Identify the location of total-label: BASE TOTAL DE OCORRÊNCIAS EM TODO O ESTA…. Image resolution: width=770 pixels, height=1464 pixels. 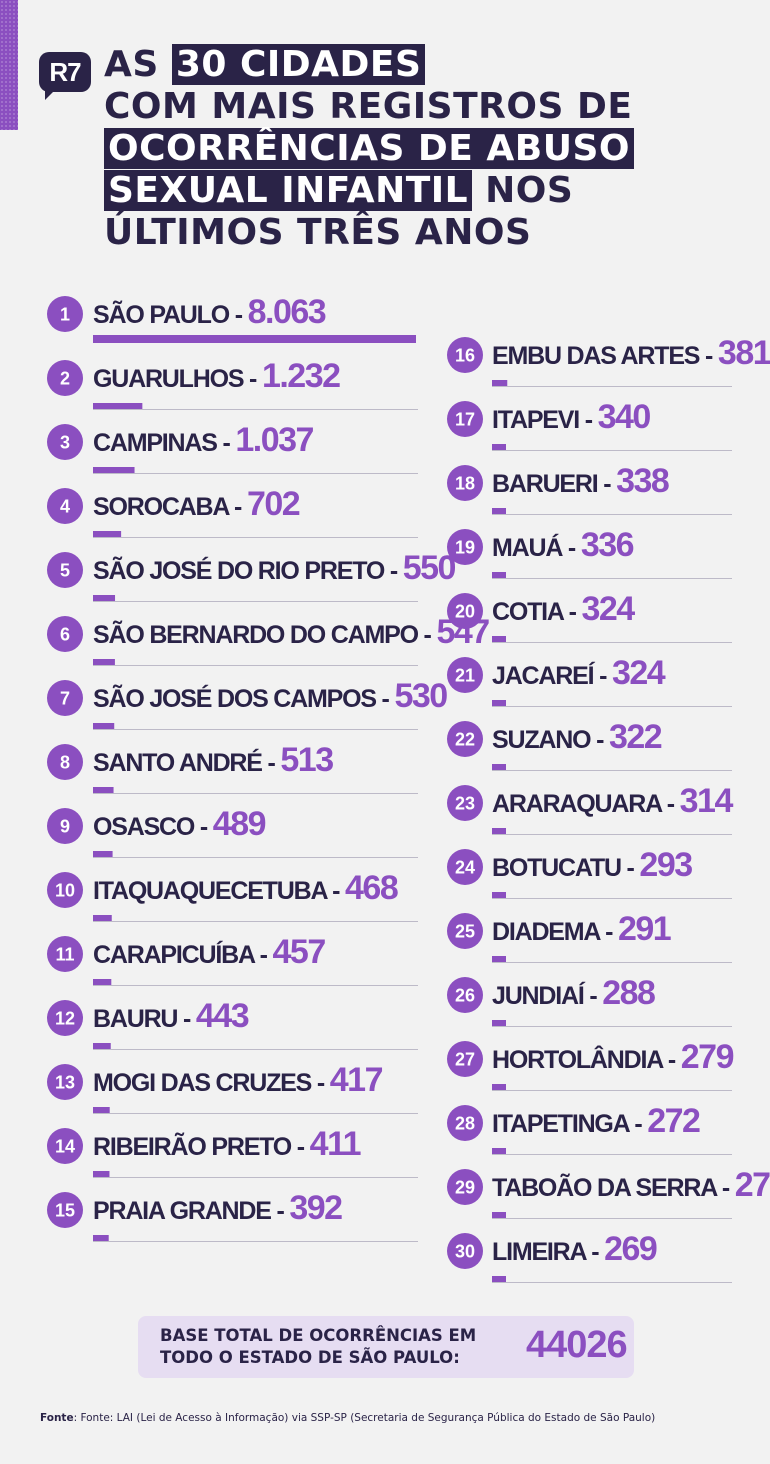
(318, 1346).